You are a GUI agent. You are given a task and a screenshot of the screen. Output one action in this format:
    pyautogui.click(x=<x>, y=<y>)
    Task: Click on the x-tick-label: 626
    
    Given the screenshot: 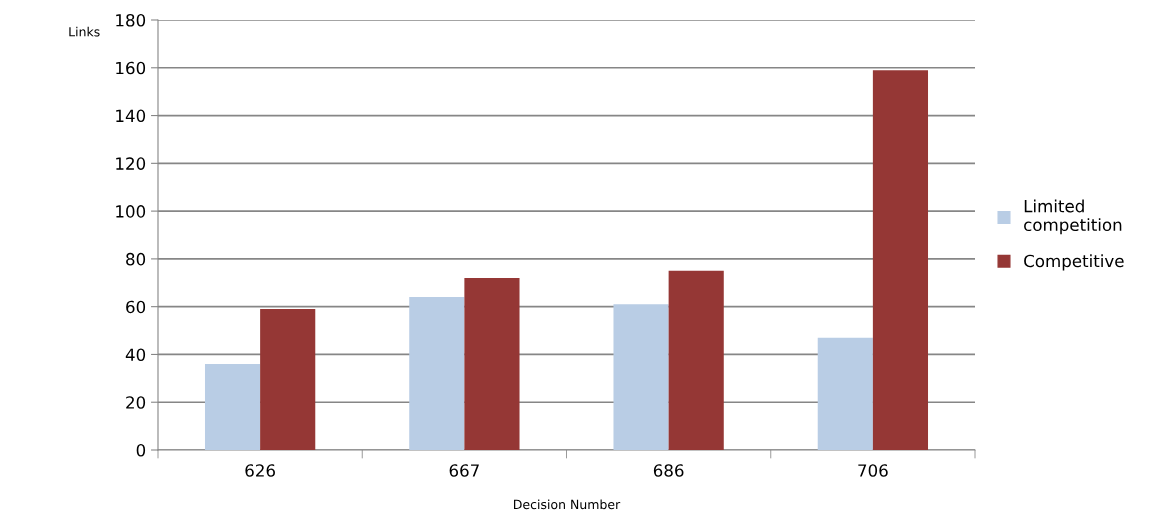 What is the action you would take?
    pyautogui.click(x=260, y=470)
    